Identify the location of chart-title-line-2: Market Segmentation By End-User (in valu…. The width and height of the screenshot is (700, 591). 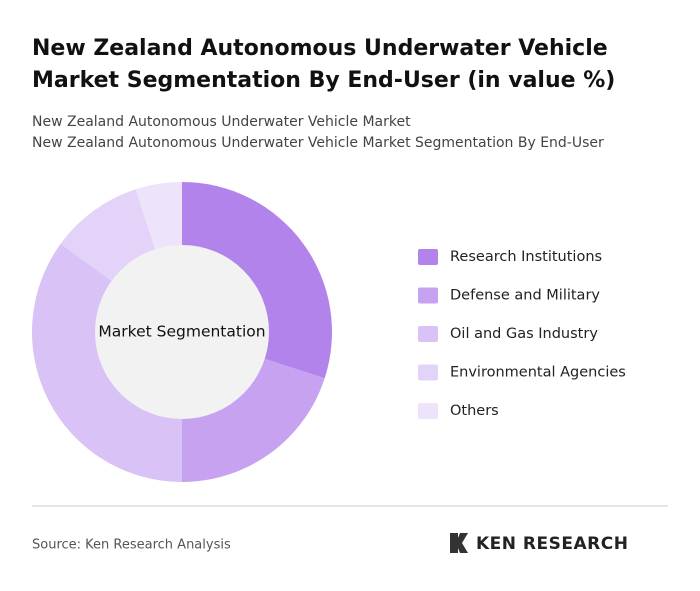
(323, 80).